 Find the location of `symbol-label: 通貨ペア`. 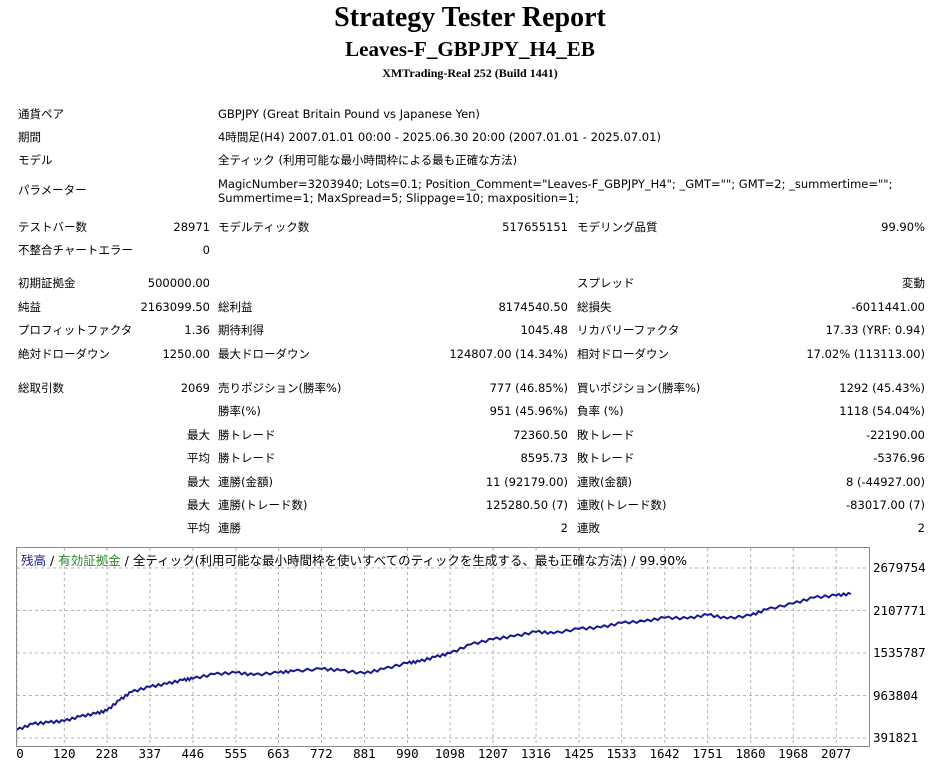

symbol-label: 通貨ペア is located at coordinates (41, 114).